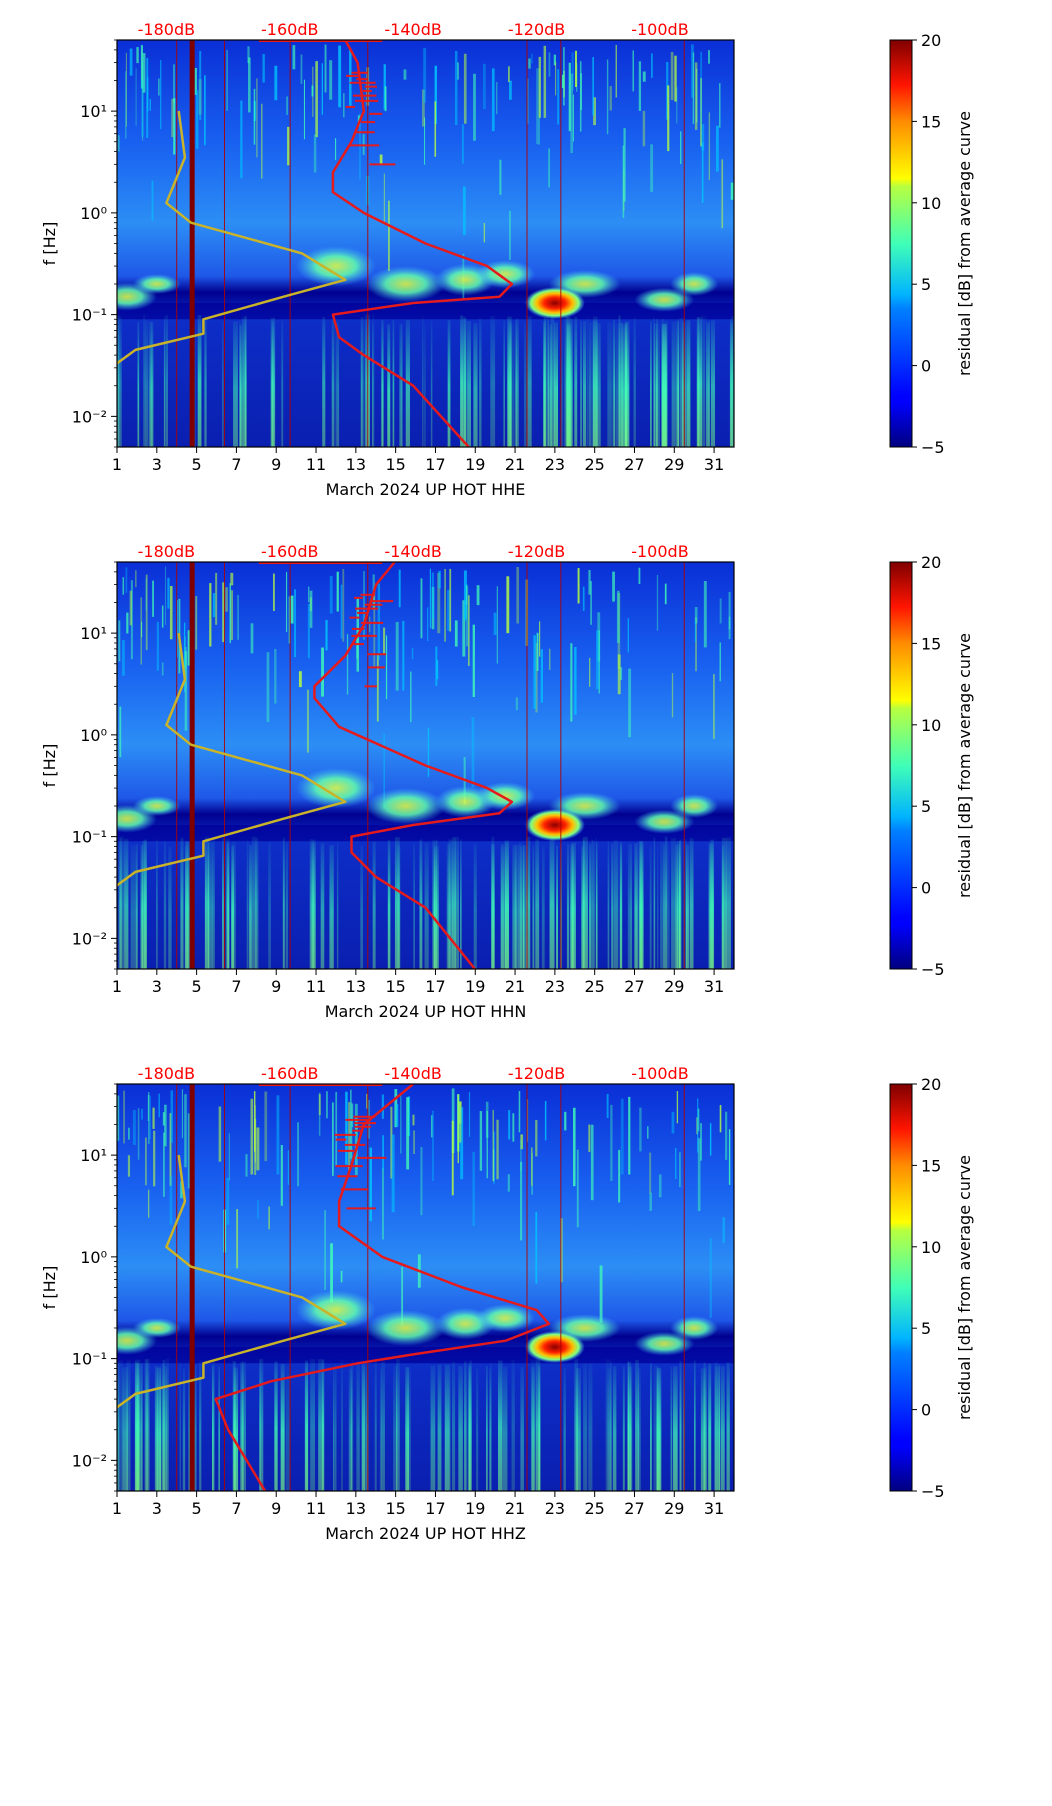 The width and height of the screenshot is (1052, 1806). I want to click on x-axis-label: March 2024 UP HOT HHZ, so click(425, 1533).